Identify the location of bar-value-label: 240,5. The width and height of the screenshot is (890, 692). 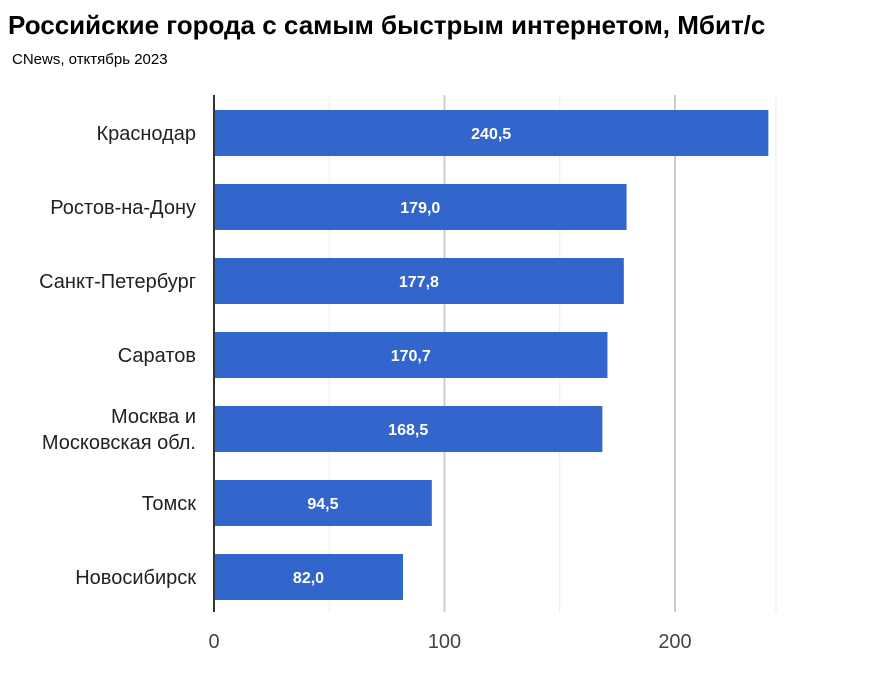
(491, 134).